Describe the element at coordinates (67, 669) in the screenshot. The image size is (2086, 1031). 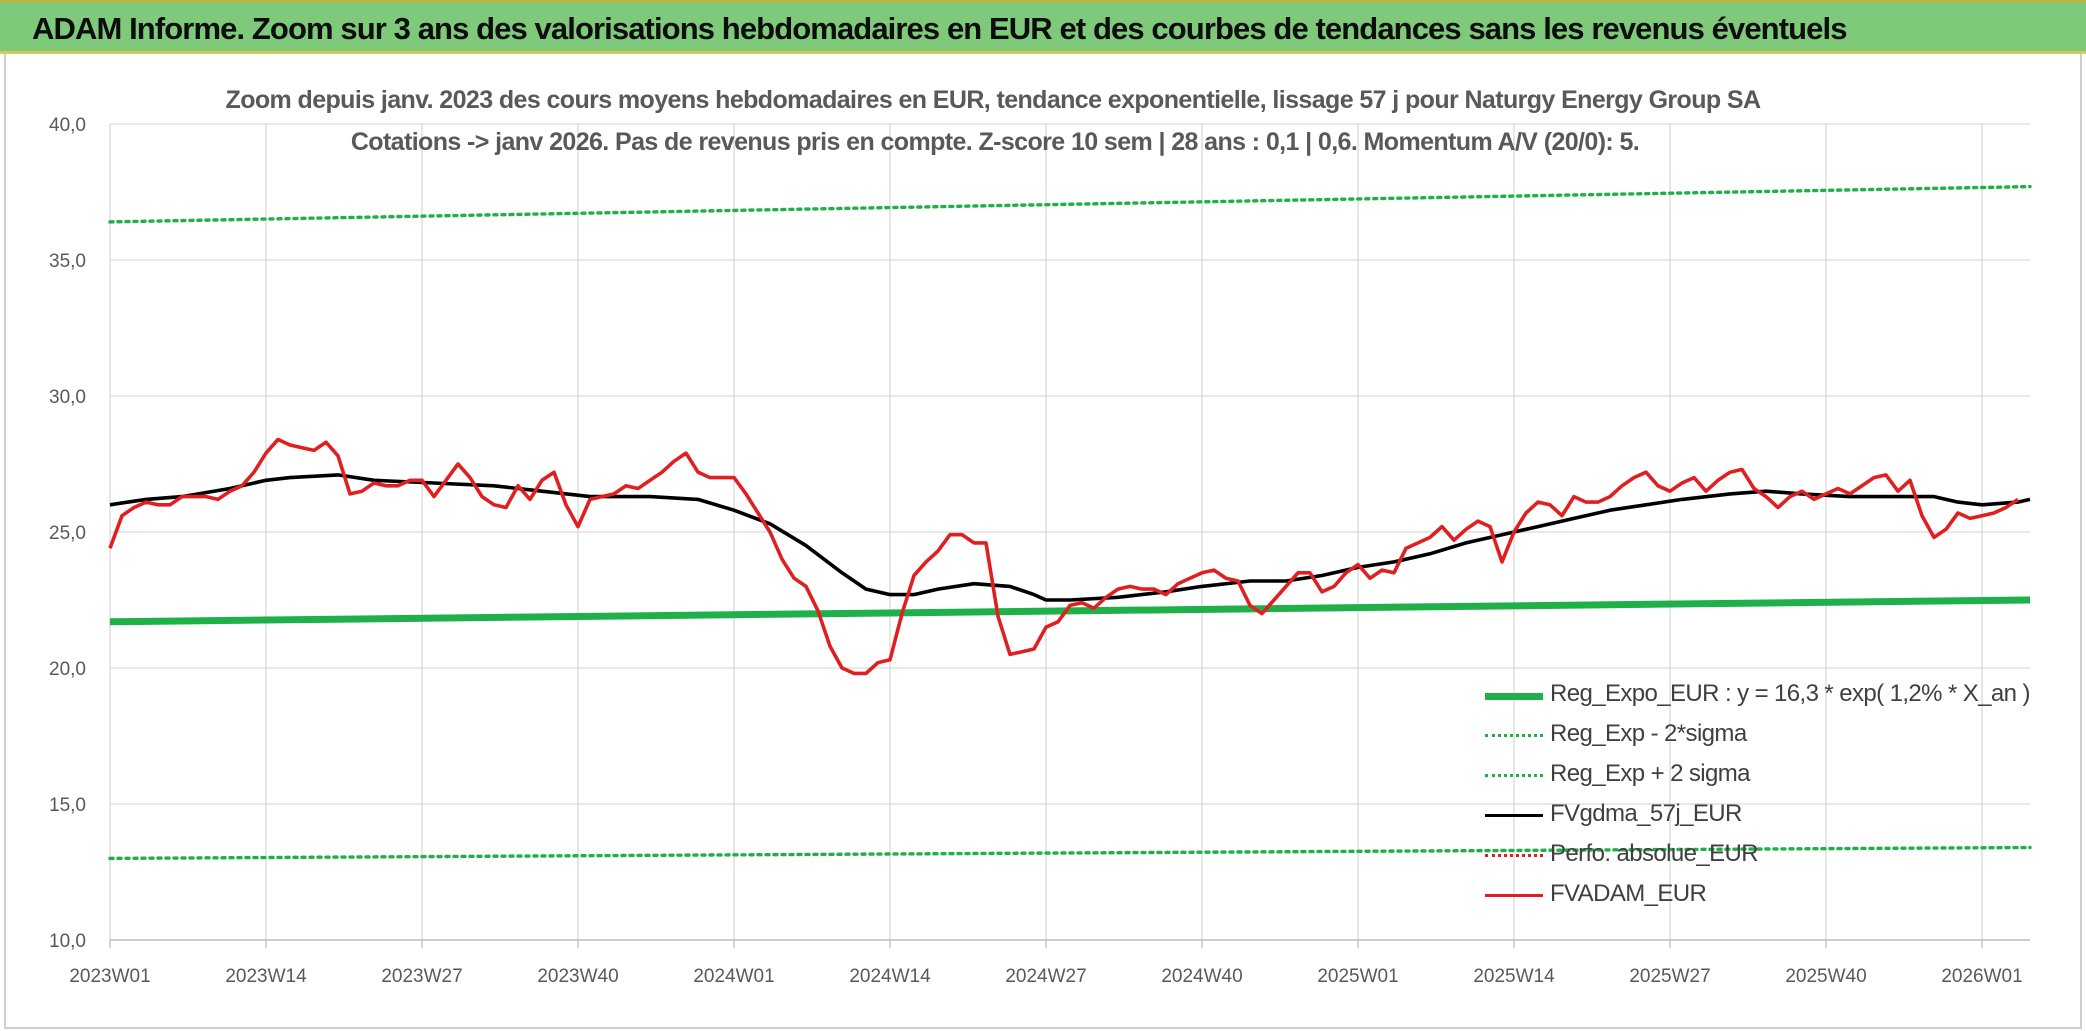
I see `y-tick-label: 20,0` at that location.